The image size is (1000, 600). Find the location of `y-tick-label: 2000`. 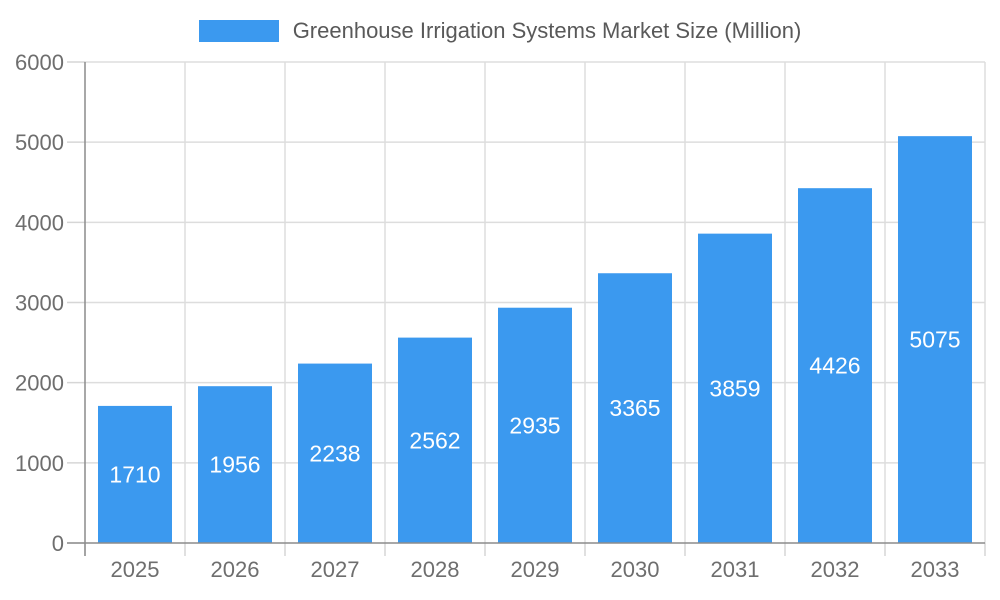

y-tick-label: 2000 is located at coordinates (39, 383).